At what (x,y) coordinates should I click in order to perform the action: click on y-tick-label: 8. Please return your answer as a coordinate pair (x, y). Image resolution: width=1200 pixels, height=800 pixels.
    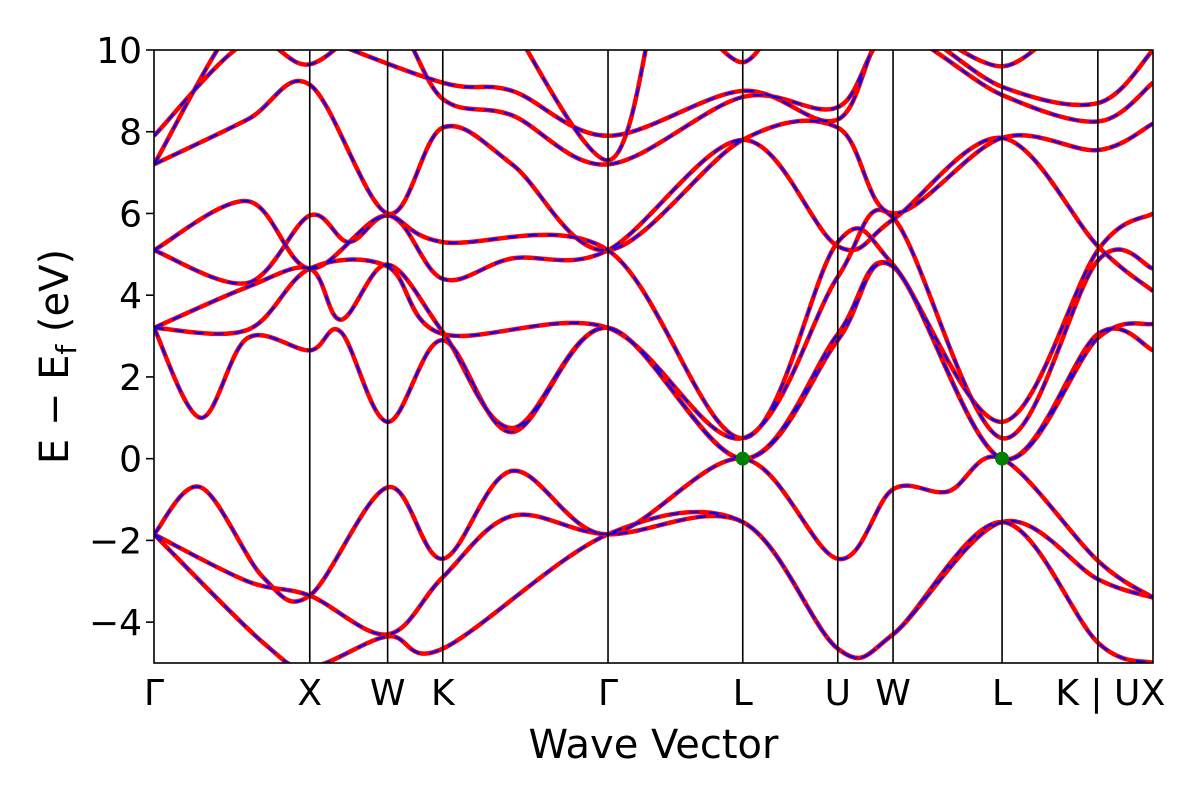
    Looking at the image, I should click on (130, 133).